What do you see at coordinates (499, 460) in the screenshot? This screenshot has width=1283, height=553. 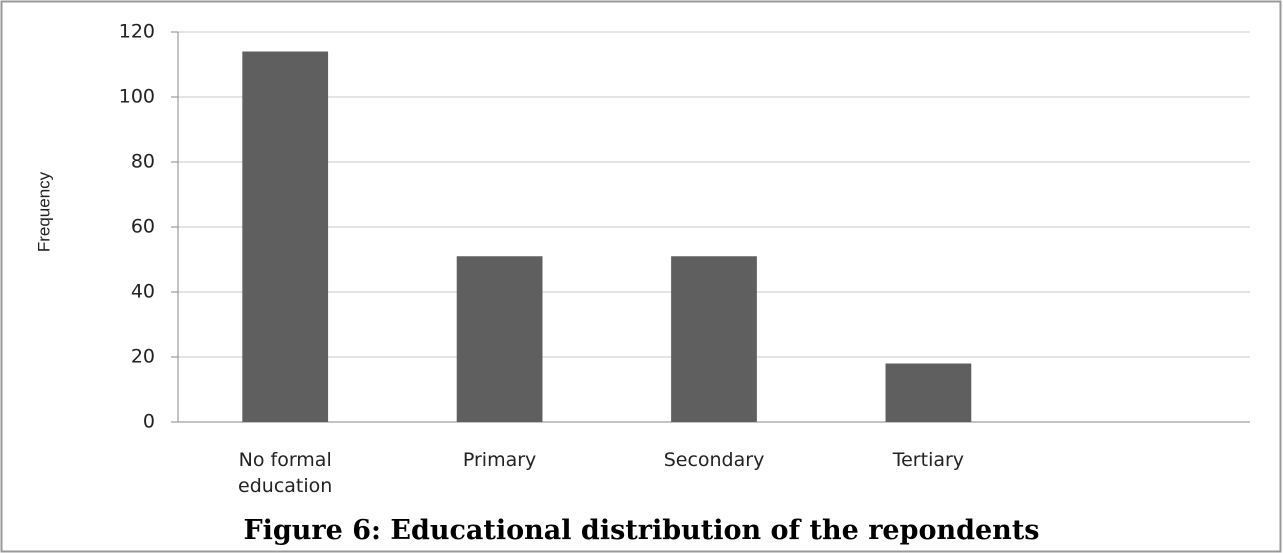 I see `x-tick-label: Primary` at bounding box center [499, 460].